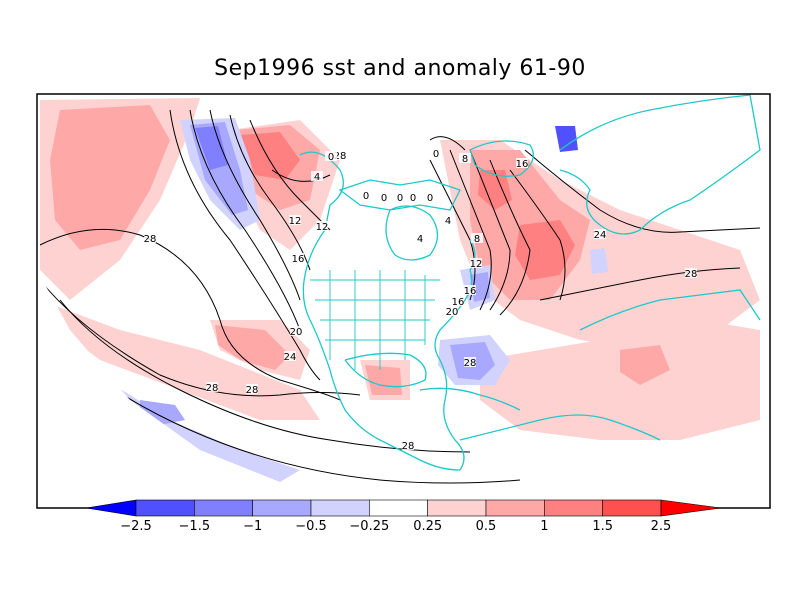 Image resolution: width=800 pixels, height=600 pixels. Describe the element at coordinates (400, 68) in the screenshot. I see `map-title: Sep1996 sst and anomaly 61-90` at that location.